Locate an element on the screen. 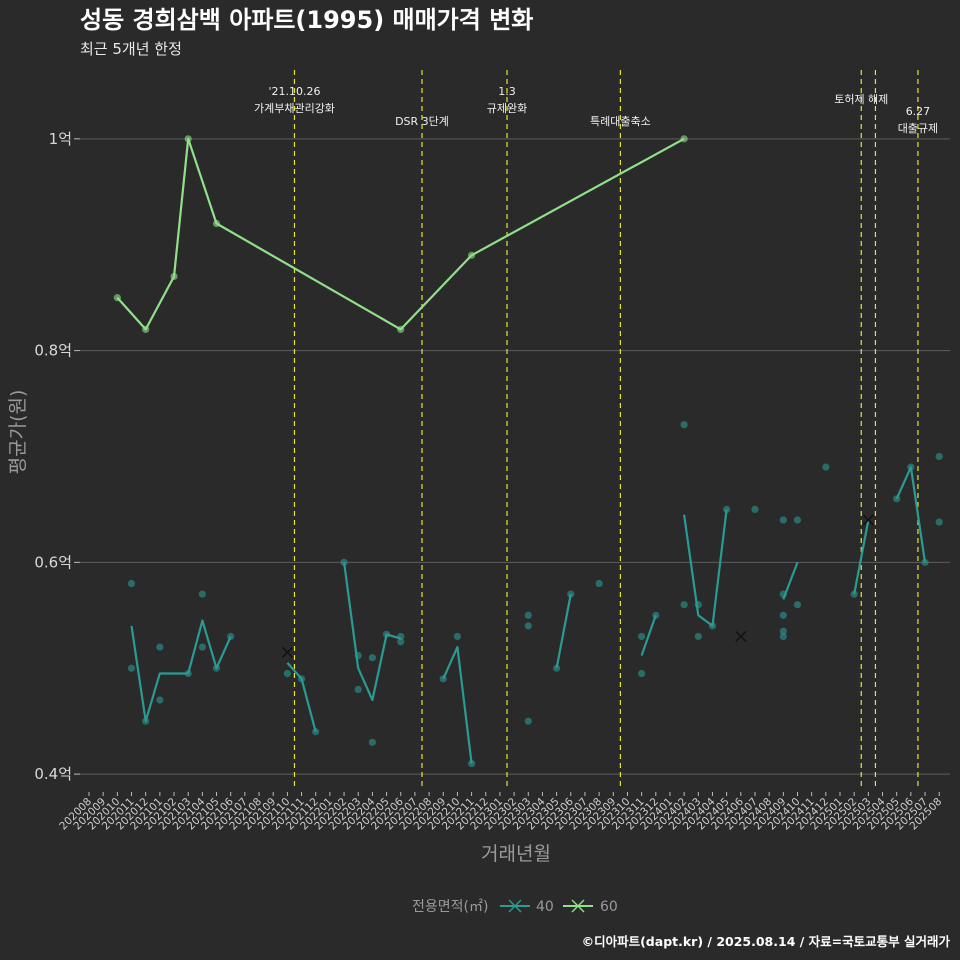  legend: 전용면적(㎡) 40 60 is located at coordinates (515, 907).